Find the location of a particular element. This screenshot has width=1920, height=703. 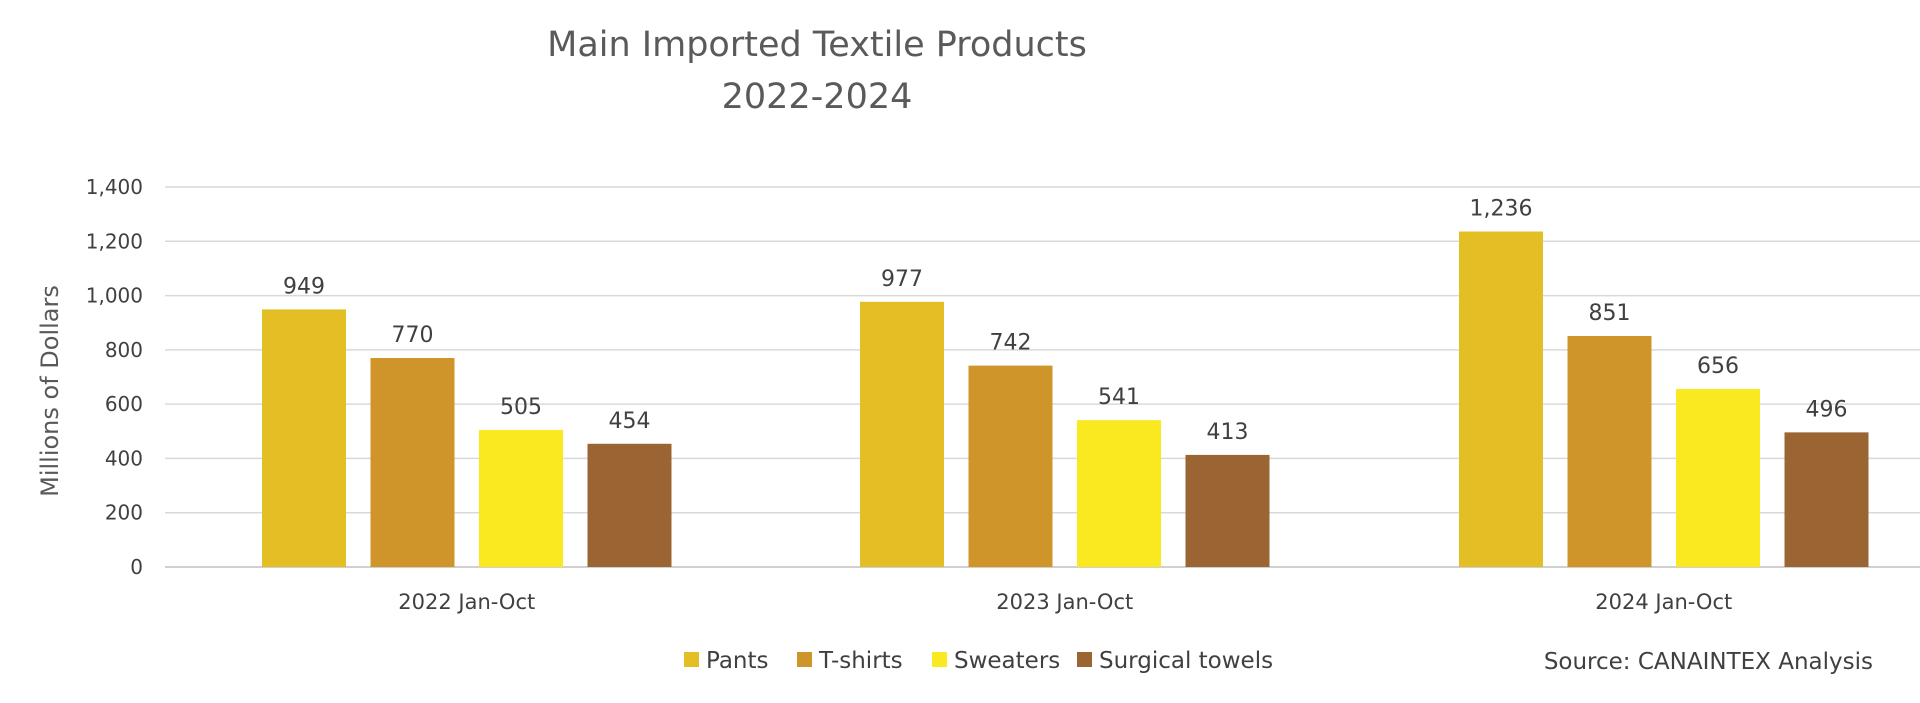

data-label: 505 is located at coordinates (521, 407).